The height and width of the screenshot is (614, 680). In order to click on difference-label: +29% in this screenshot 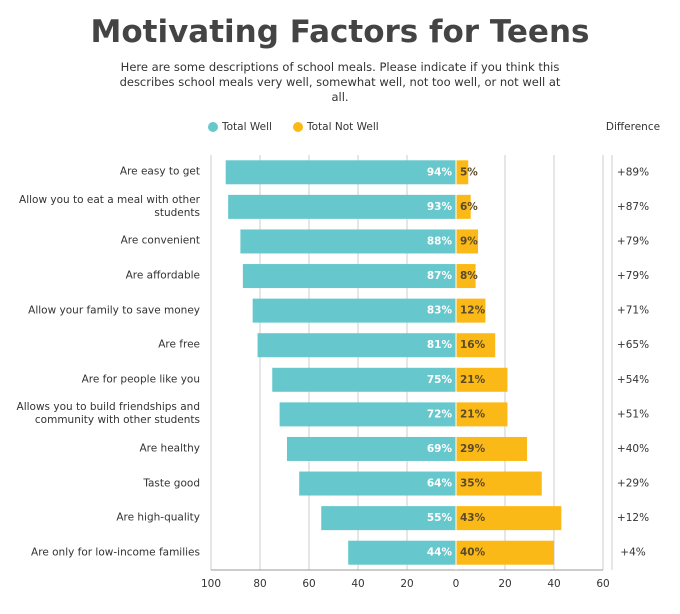, I will do `click(633, 484)`.